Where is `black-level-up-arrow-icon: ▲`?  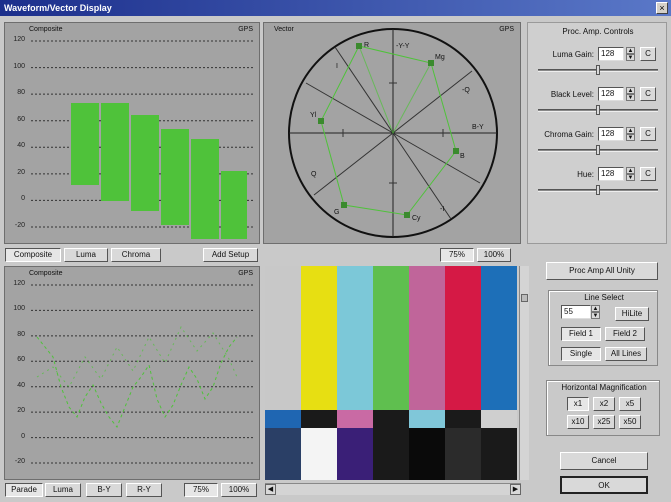 black-level-up-arrow-icon: ▲ is located at coordinates (630, 90).